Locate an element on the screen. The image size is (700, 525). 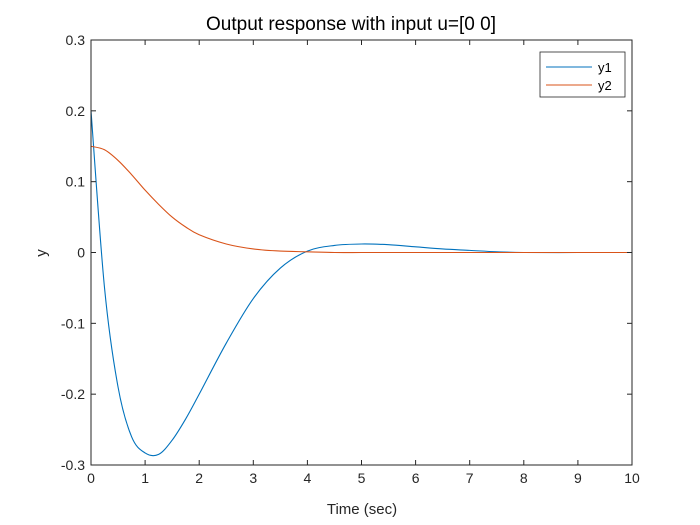
y-tick-label: 0.2 is located at coordinates (76, 111).